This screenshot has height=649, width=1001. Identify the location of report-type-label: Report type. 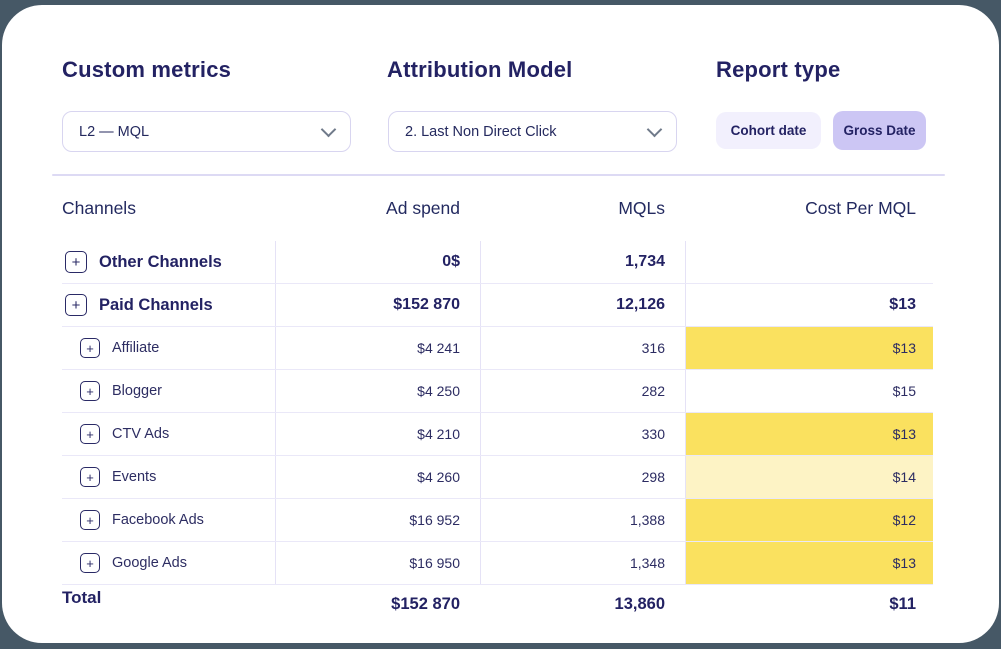
(778, 69).